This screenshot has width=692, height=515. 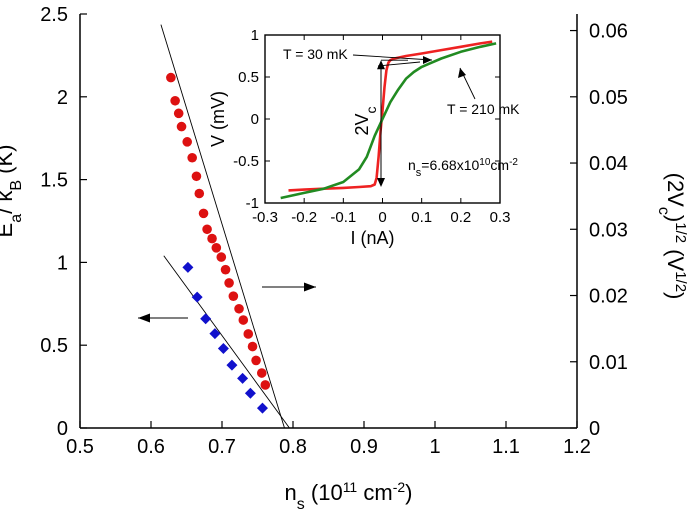 I want to click on x-tick-label: 0.6, so click(x=151, y=447).